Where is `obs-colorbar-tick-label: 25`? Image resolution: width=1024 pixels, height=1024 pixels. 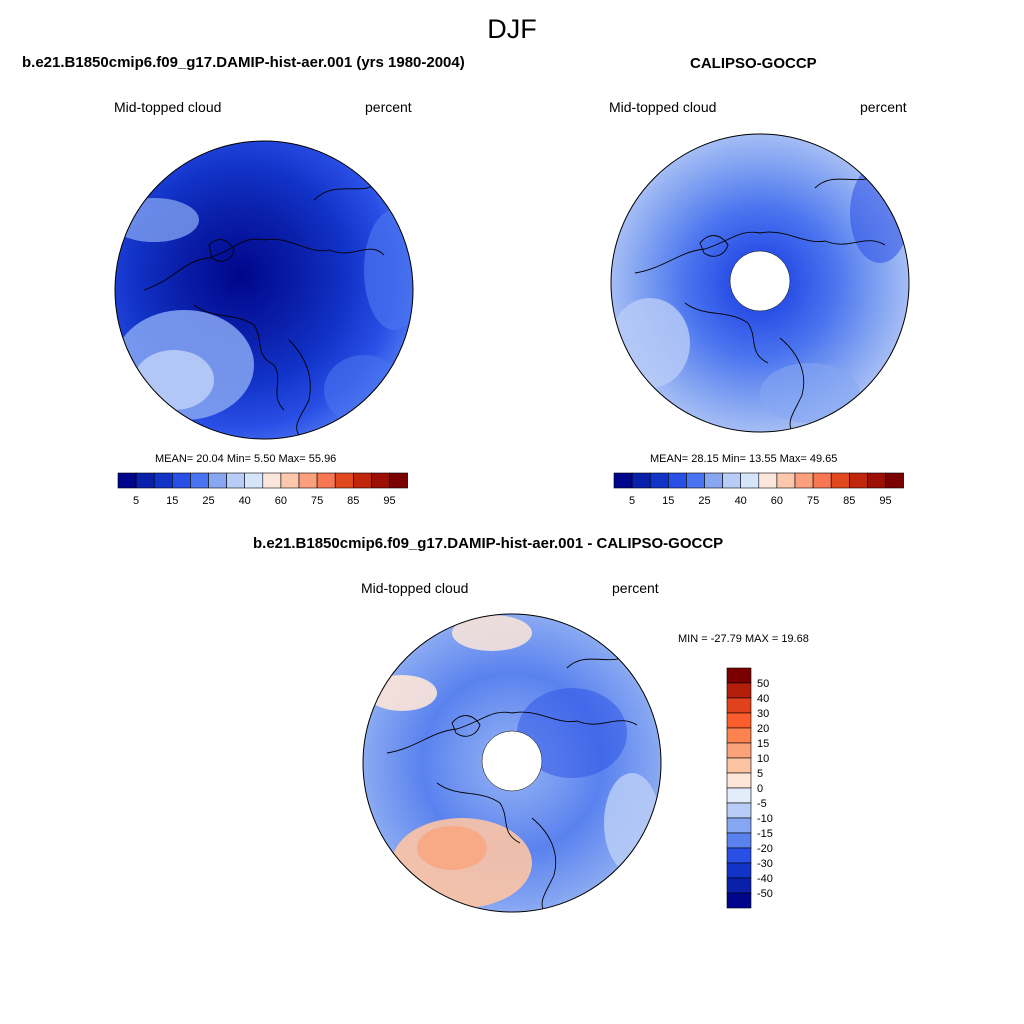 obs-colorbar-tick-label: 25 is located at coordinates (704, 501).